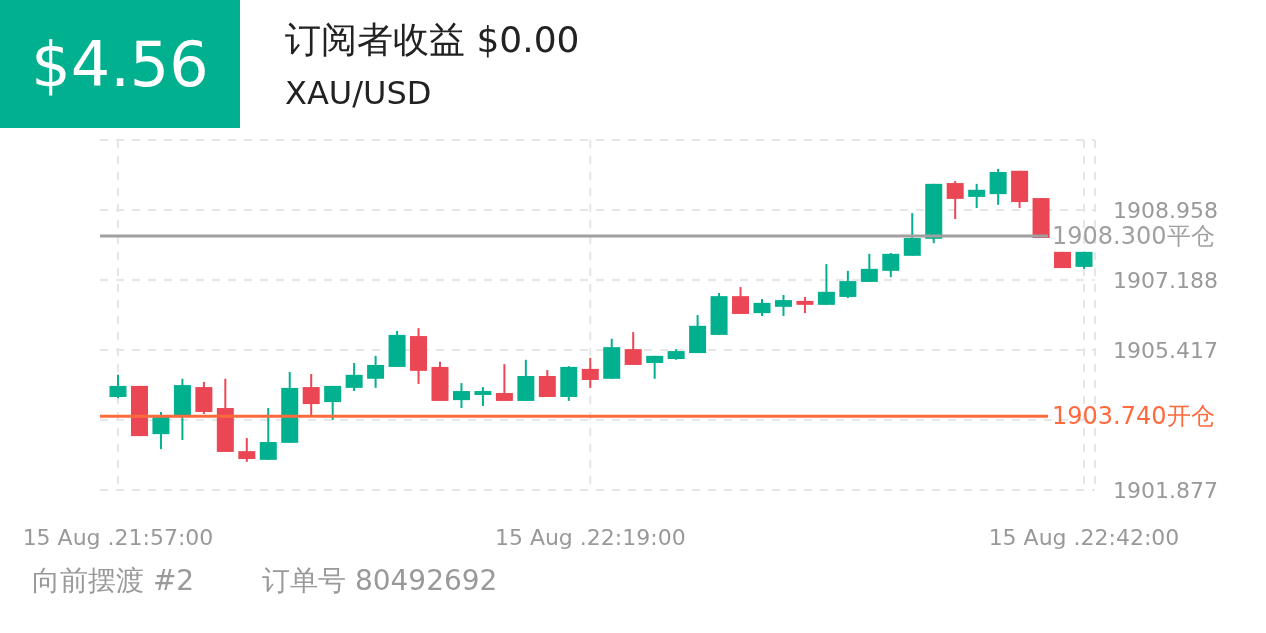 The width and height of the screenshot is (1266, 633). I want to click on x-tick-label: 15 Aug .22:19:00, so click(590, 537).